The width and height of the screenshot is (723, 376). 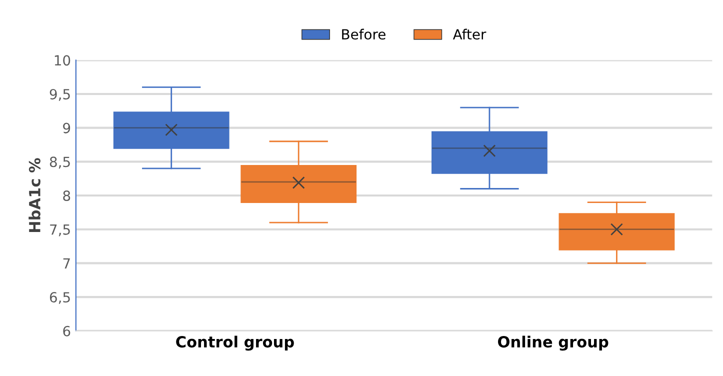 I want to click on legend-label: After, so click(x=469, y=34).